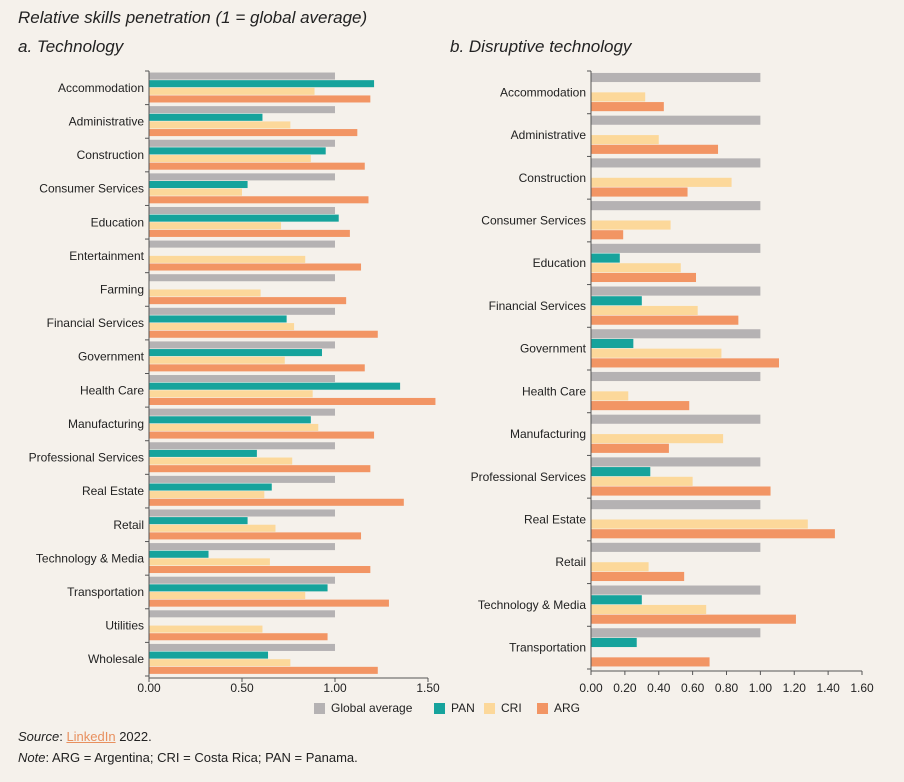 This screenshot has width=904, height=782. What do you see at coordinates (86, 458) in the screenshot?
I see `category-label-a-11: Professional Services` at bounding box center [86, 458].